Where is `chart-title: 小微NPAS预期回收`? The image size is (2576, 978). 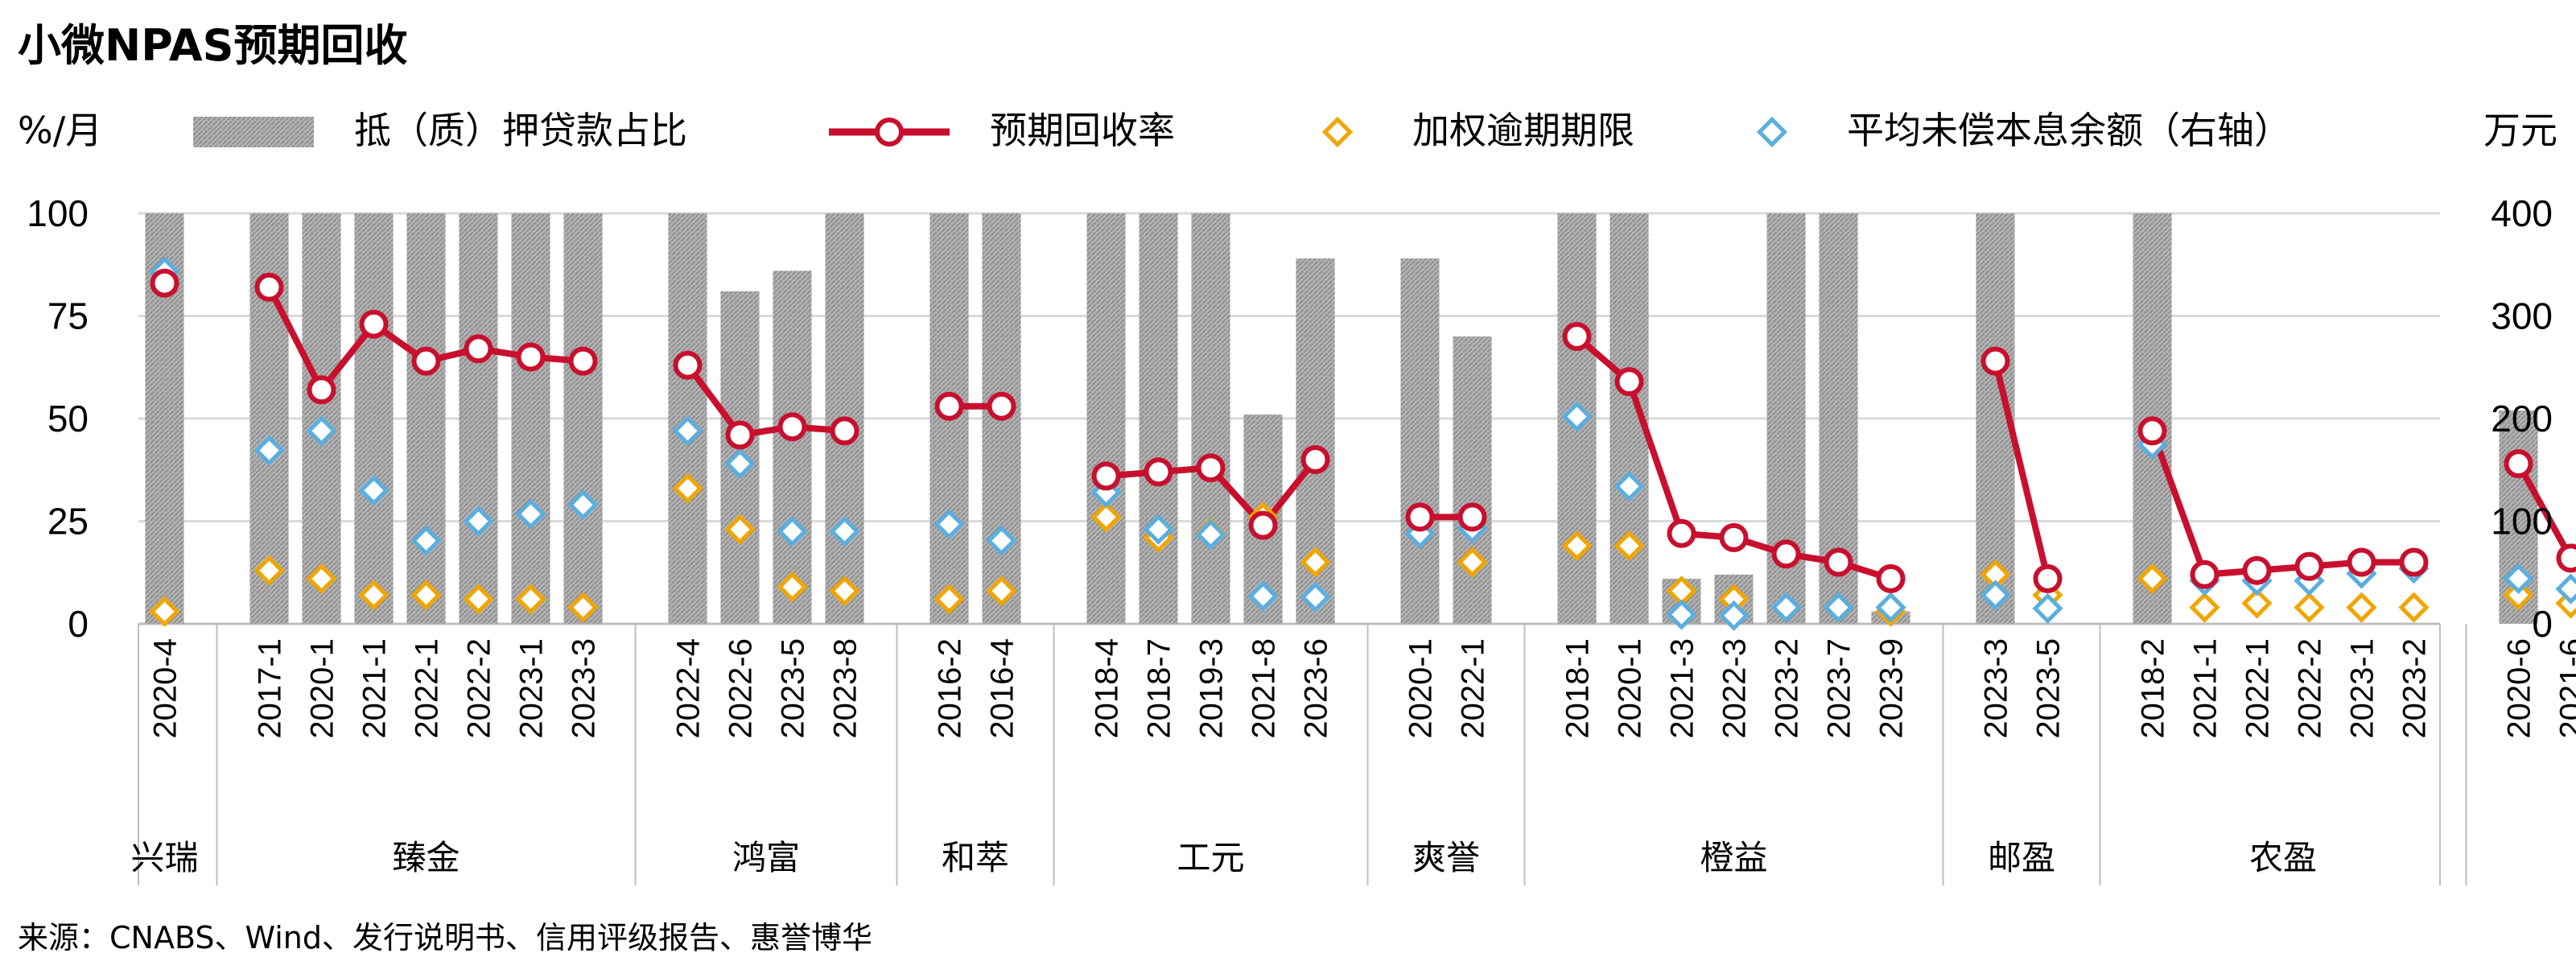 chart-title: 小微NPAS预期回收 is located at coordinates (213, 45).